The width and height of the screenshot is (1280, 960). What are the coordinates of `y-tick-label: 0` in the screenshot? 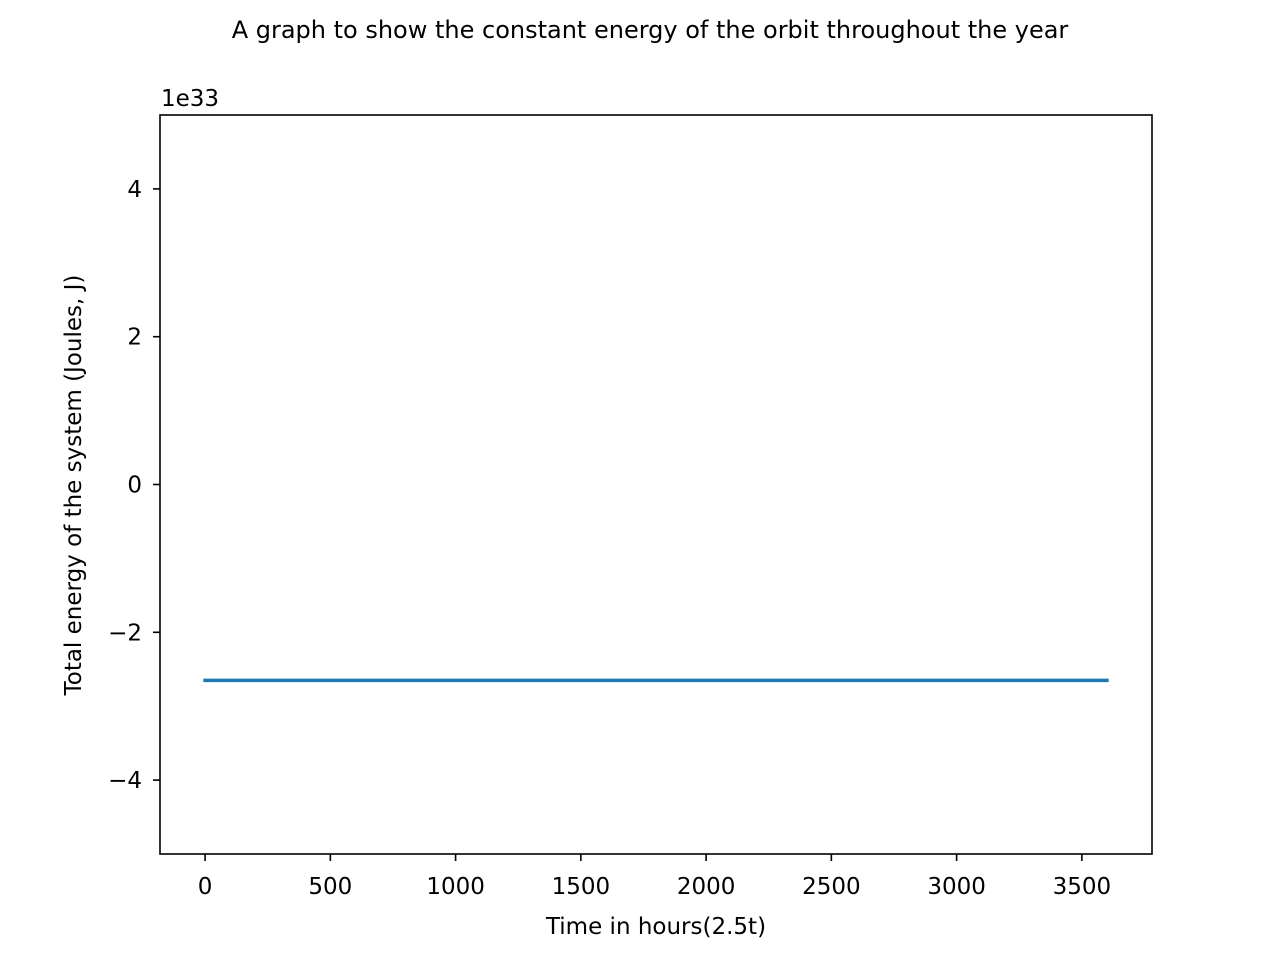 It's located at (134, 486).